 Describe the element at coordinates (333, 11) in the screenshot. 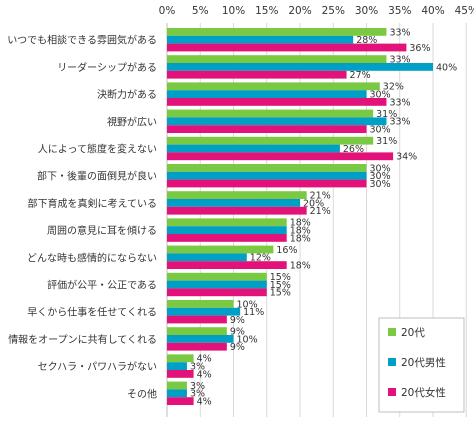

I see `x-tick-label: 25%` at that location.